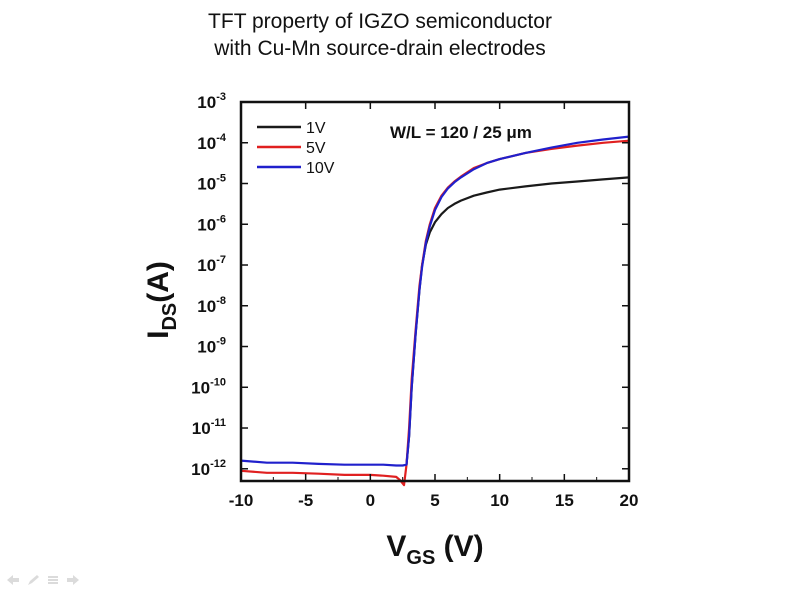 The height and width of the screenshot is (600, 800). What do you see at coordinates (211, 223) in the screenshot?
I see `y-tick-label: 10⁻⁶` at bounding box center [211, 223].